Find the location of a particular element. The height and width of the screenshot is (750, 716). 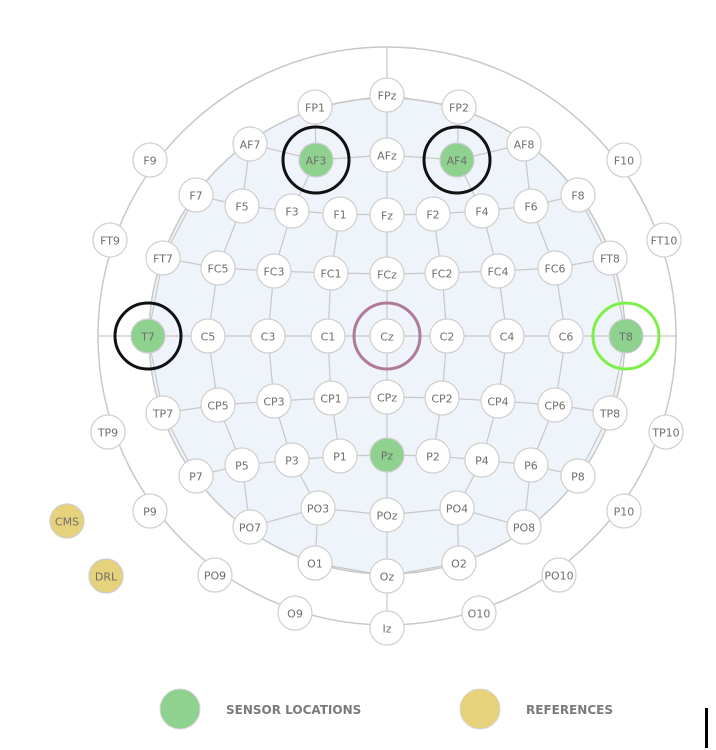

electrode-f1: F1 is located at coordinates (340, 214).